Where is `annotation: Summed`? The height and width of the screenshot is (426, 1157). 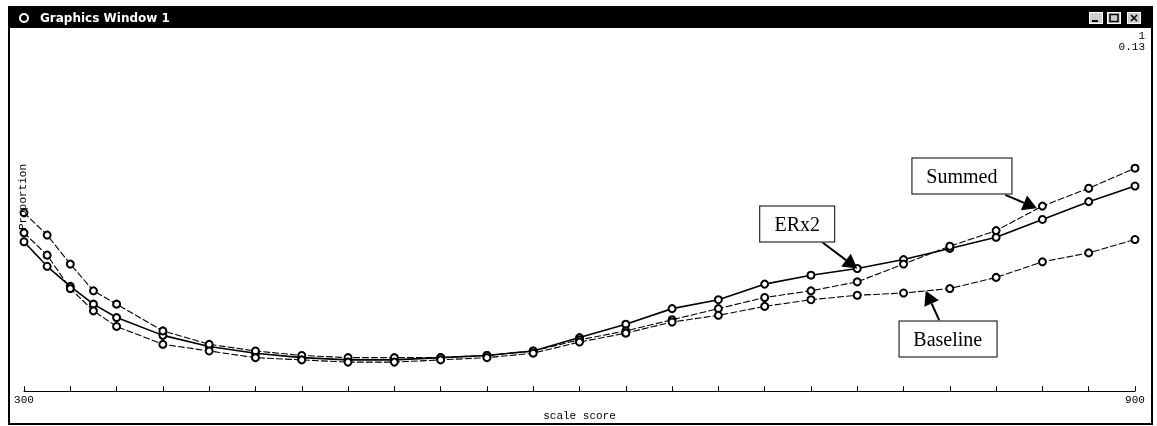
annotation: Summed is located at coordinates (962, 176).